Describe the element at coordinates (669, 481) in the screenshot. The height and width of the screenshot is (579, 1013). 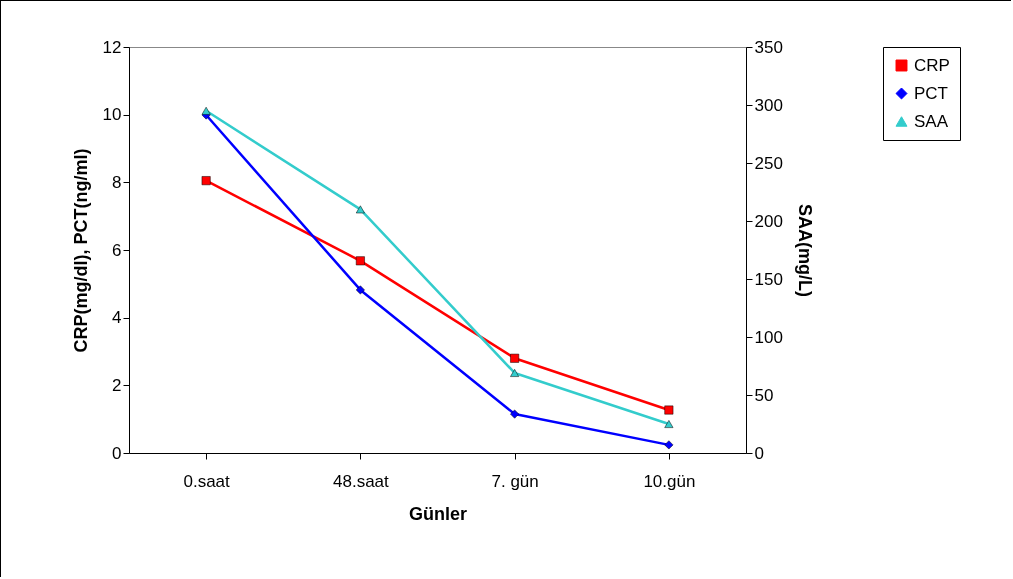
I see `x-tick-label: 10.gün` at that location.